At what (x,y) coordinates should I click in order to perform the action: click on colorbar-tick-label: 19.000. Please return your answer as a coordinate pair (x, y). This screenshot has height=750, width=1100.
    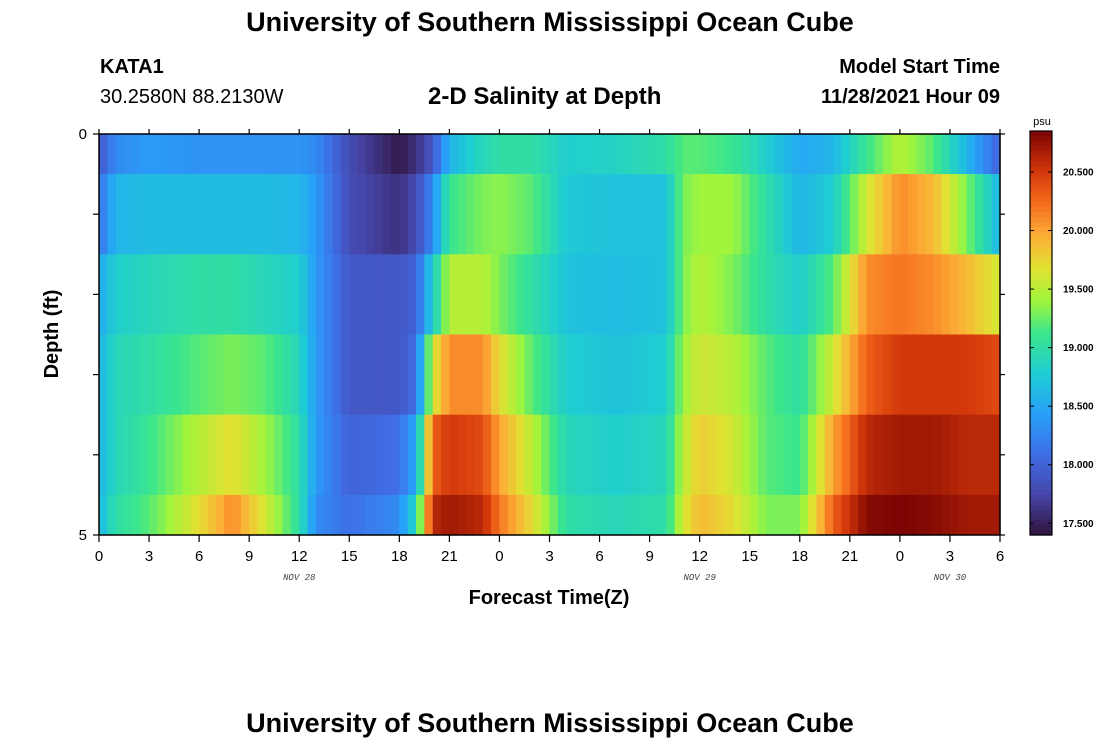
    Looking at the image, I should click on (1078, 348).